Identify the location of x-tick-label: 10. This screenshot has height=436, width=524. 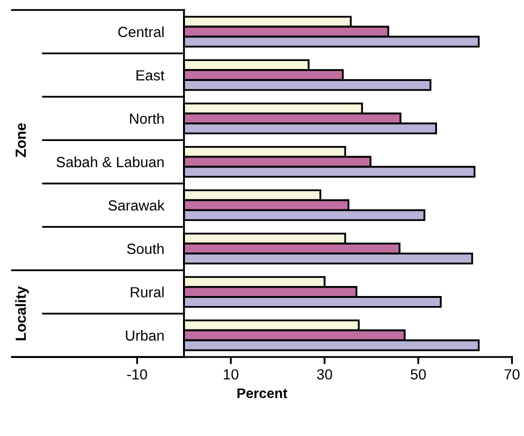
(231, 374).